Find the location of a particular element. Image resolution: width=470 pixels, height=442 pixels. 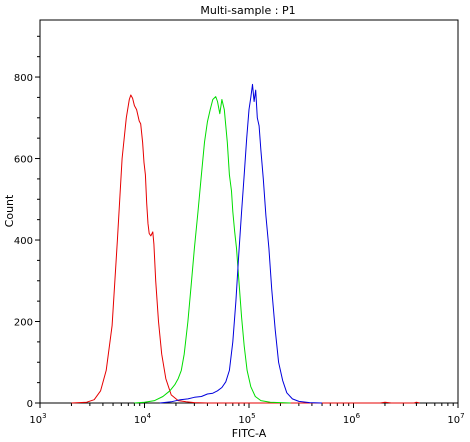

x-tick-label: 10⁷ is located at coordinates (455, 419).